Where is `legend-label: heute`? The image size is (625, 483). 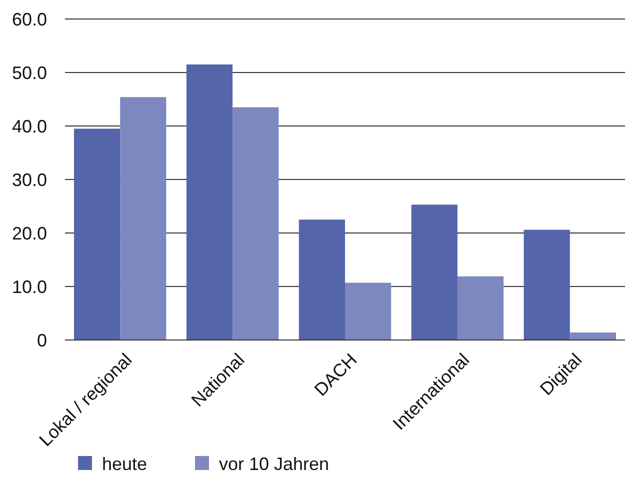
legend-label: heute is located at coordinates (125, 464).